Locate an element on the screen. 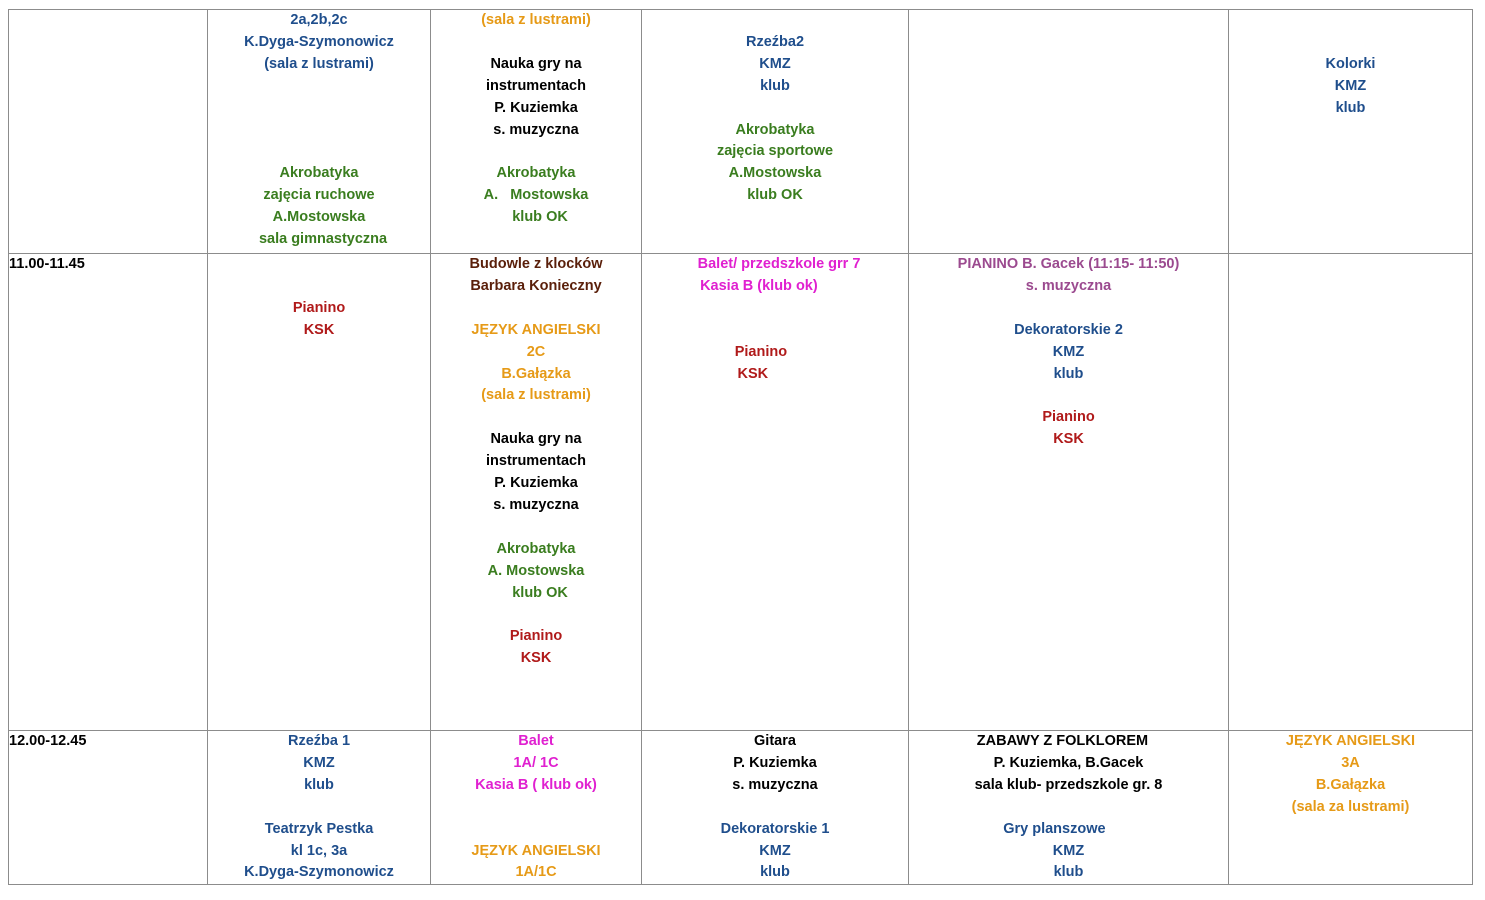 This screenshot has width=1485, height=900. activity-line: Kolorki is located at coordinates (1350, 63).